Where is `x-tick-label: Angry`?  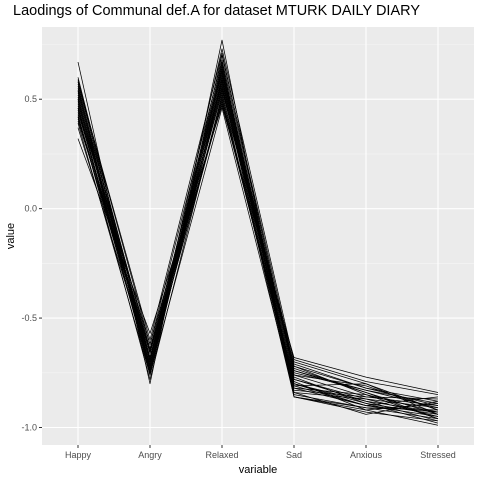 x-tick-label: Angry is located at coordinates (150, 455).